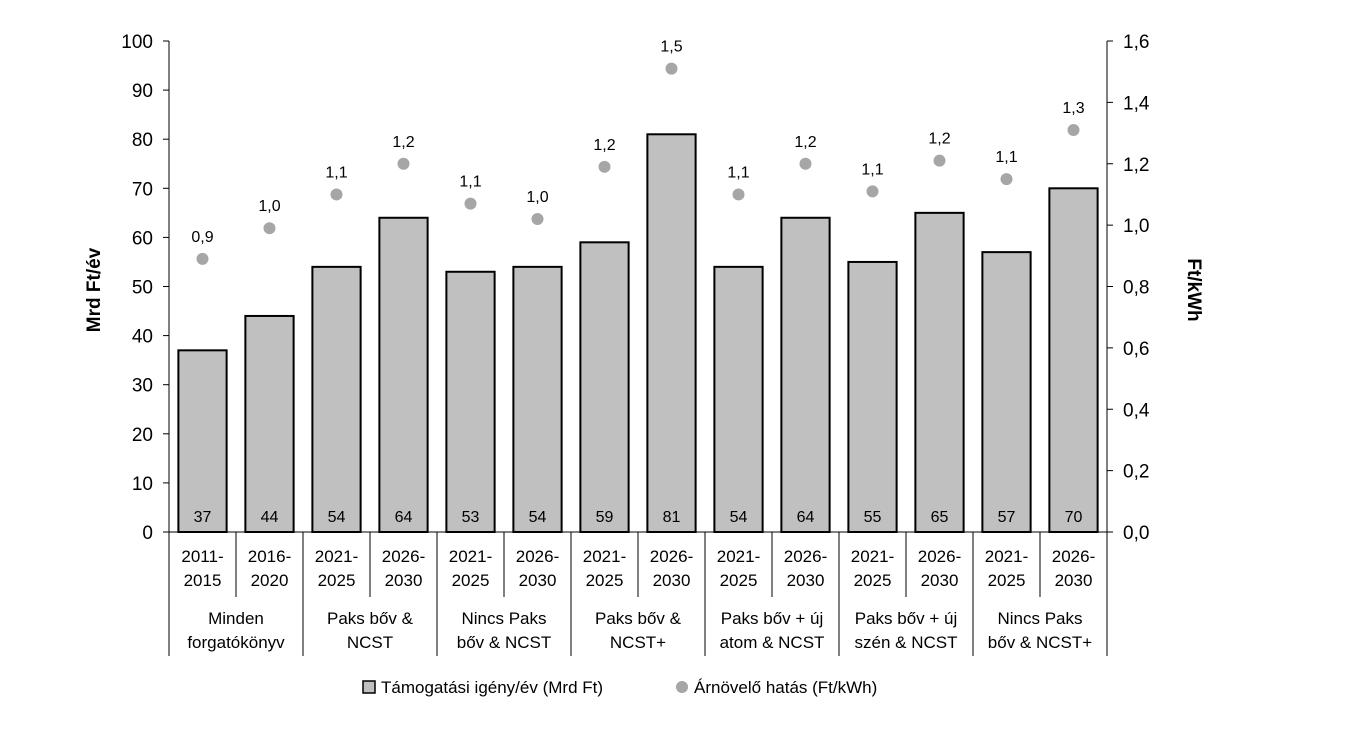 Image resolution: width=1360 pixels, height=732 pixels. I want to click on group-label: Paks bőv + új szén & NCST, so click(906, 630).